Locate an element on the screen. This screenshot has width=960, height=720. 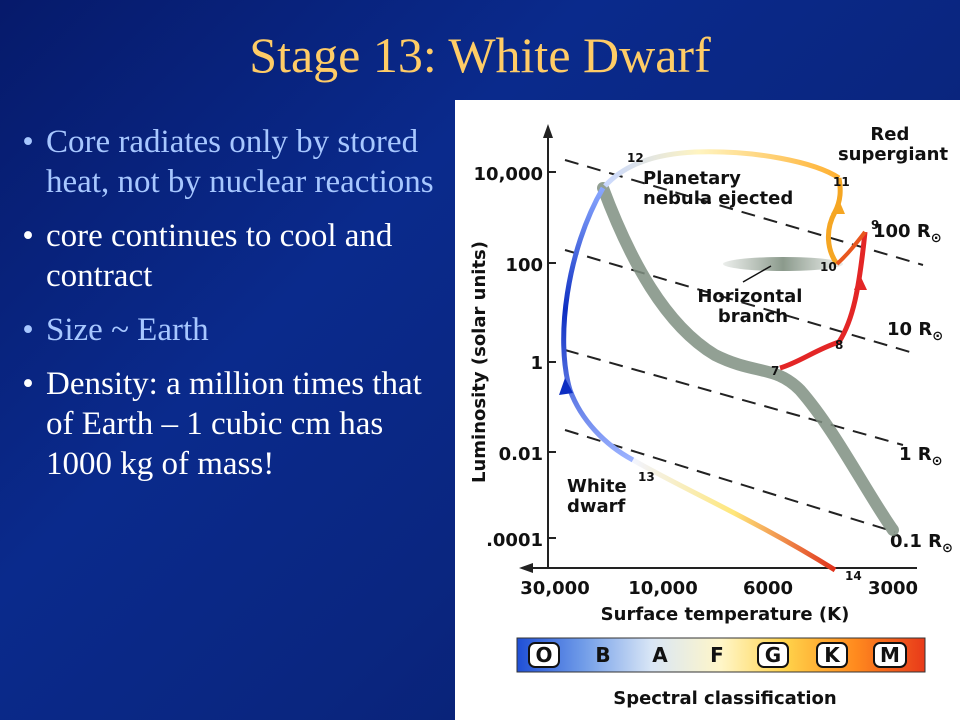
spectral-classification-label: Spectral classification is located at coordinates (725, 698).